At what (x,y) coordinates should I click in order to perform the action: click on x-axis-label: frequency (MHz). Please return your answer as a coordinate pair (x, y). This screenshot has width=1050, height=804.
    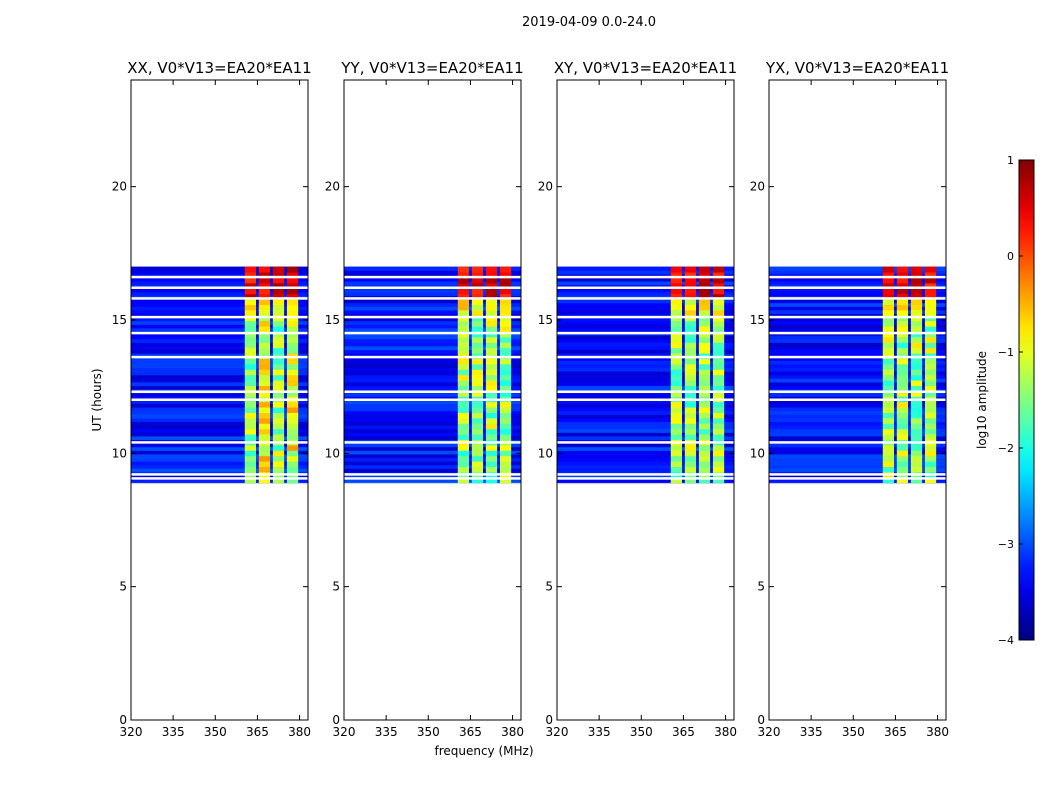
    Looking at the image, I should click on (483, 751).